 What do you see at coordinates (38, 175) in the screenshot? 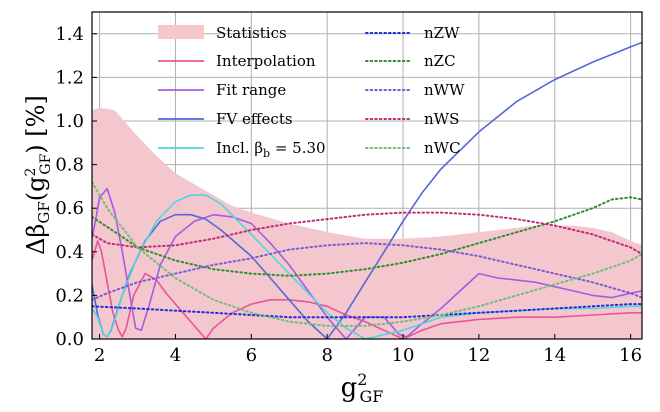
I see `y-axis-label: ΔβGF(g2GF) [%]` at bounding box center [38, 175].